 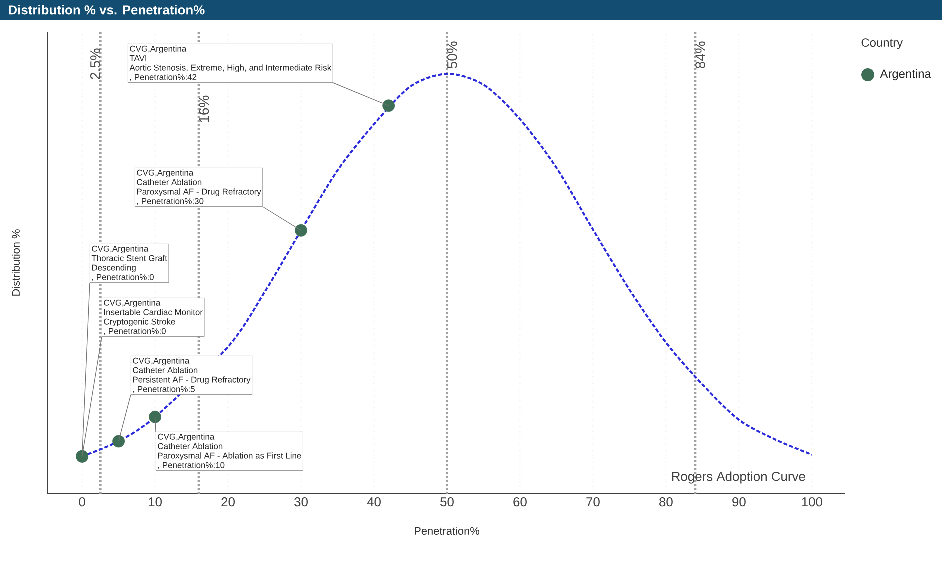 I want to click on x-tick-label: 0, so click(x=82, y=502).